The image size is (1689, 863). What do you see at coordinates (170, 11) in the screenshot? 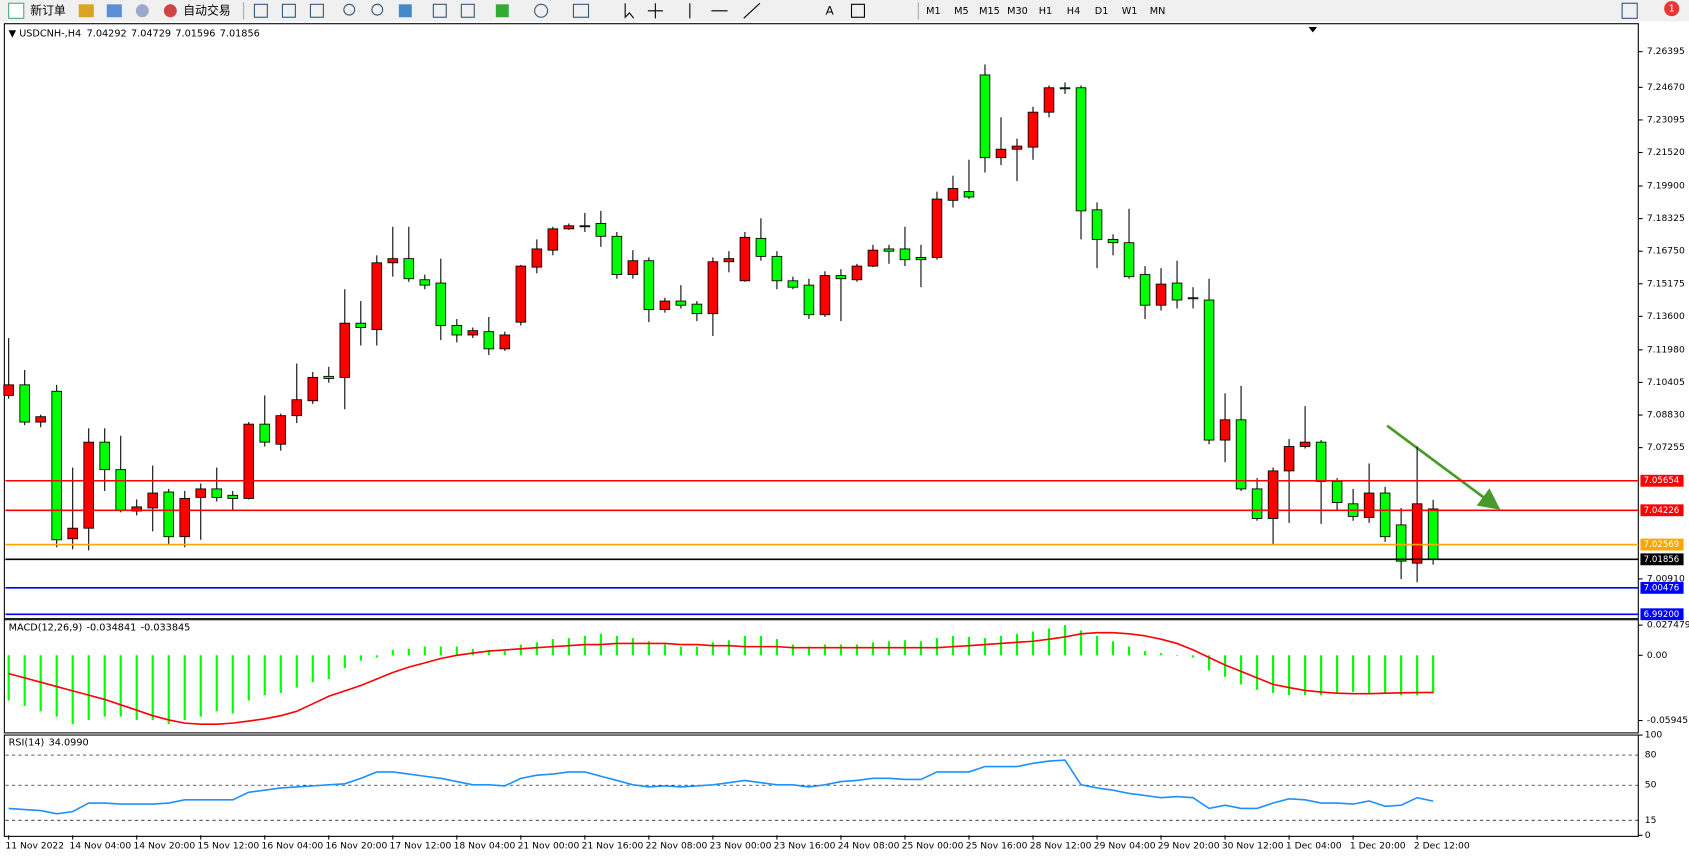
I see `auto-trading-icon` at bounding box center [170, 11].